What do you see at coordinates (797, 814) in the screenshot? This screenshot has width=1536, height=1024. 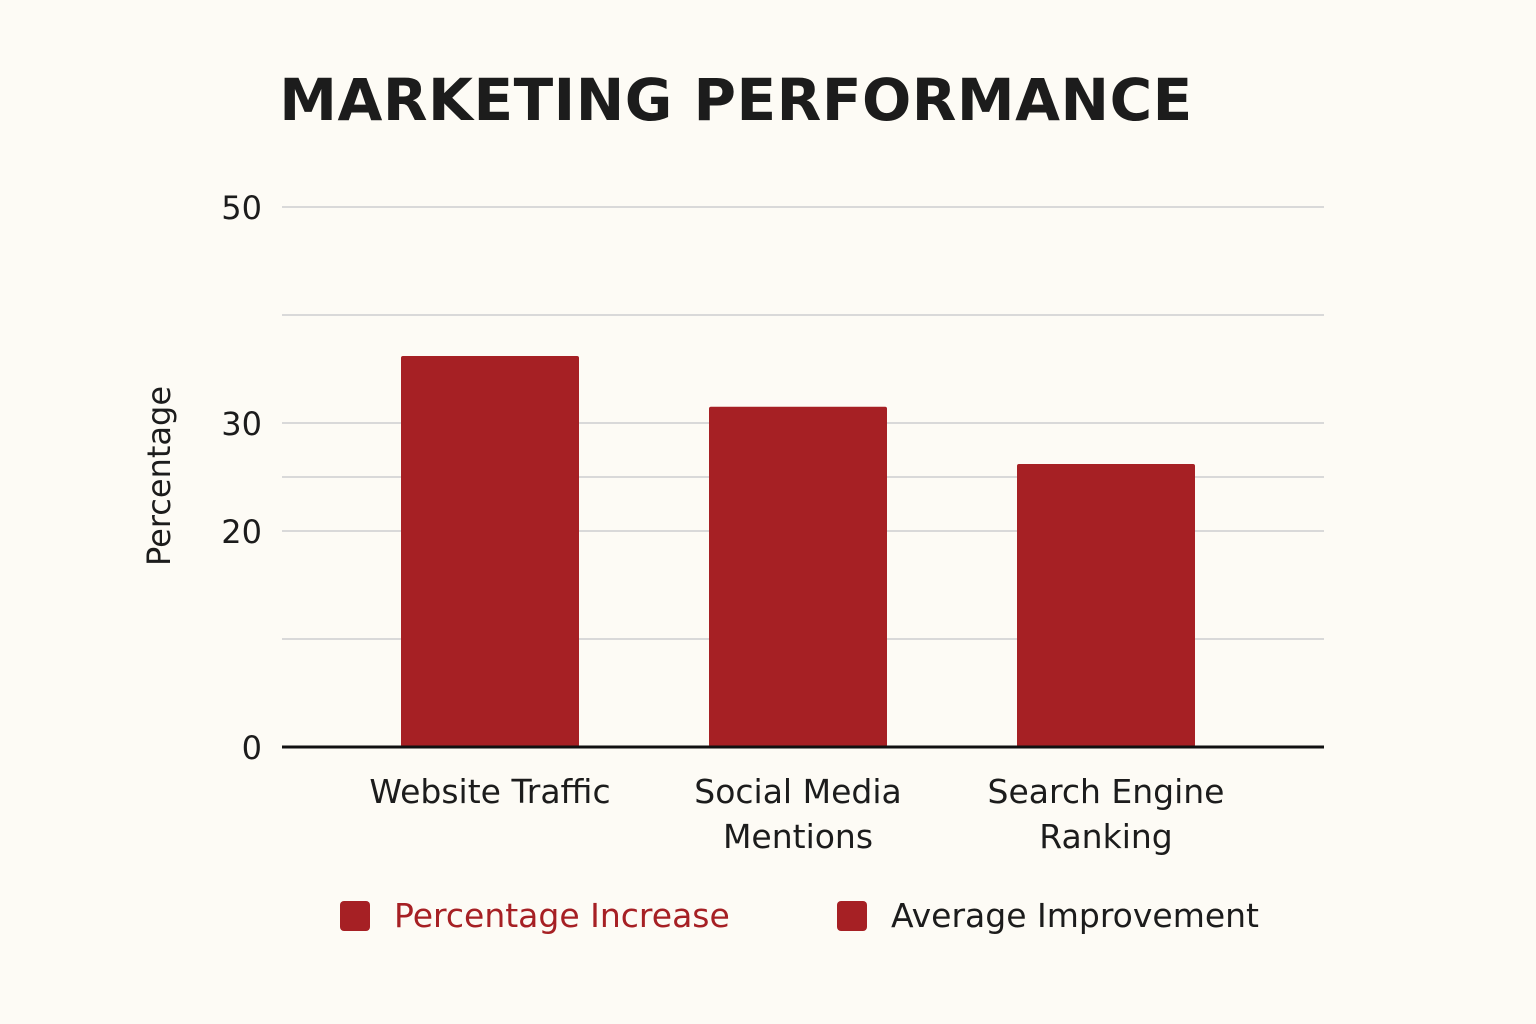 I see `x-tick-label: Social Media Mentions` at bounding box center [797, 814].